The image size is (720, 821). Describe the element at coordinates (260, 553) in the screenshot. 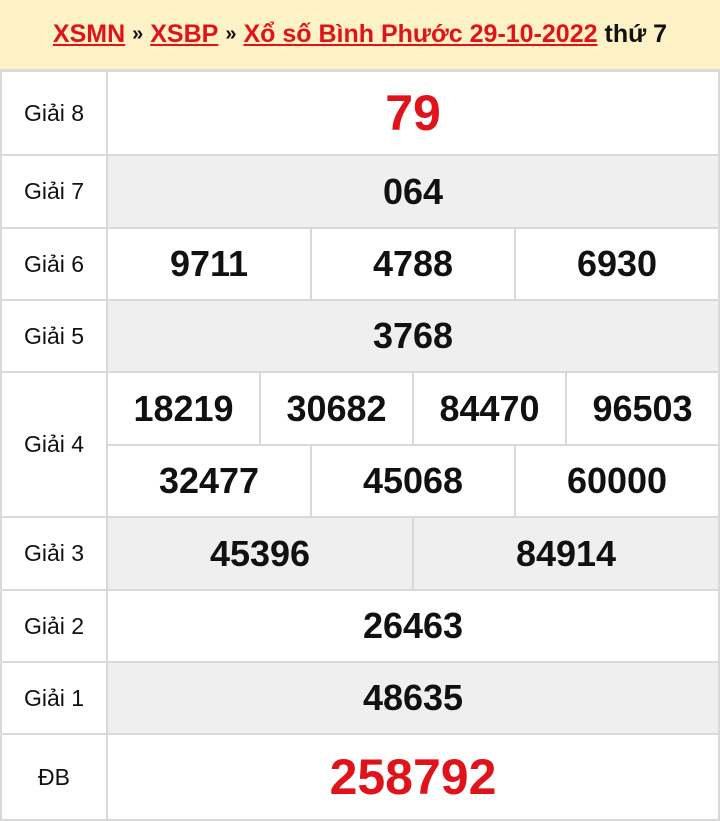

I see `prize-number: 45396` at that location.